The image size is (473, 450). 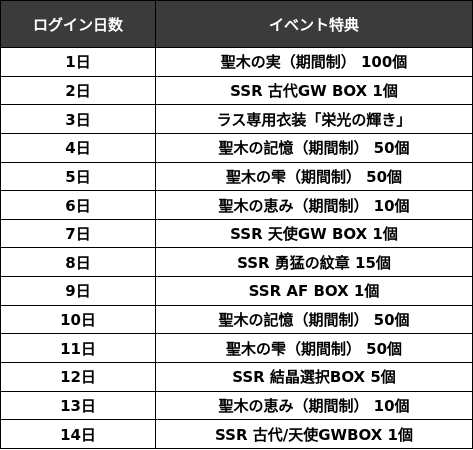 What do you see at coordinates (314, 233) in the screenshot?
I see `reward-cell: SSR 天使GW BOX 1個` at bounding box center [314, 233].